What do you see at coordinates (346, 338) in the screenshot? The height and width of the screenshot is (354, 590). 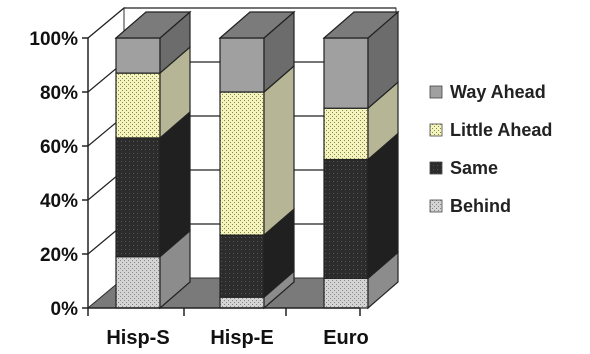 I see `x-tick-label: Euro` at bounding box center [346, 338].